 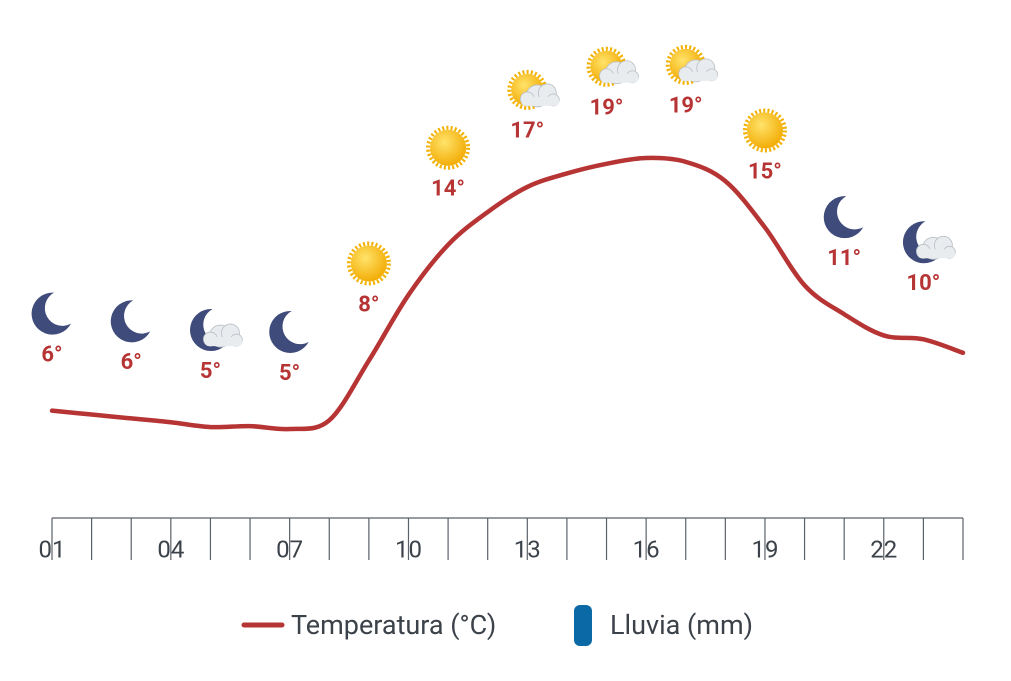 I want to click on temperature-label: 15°, so click(x=765, y=171).